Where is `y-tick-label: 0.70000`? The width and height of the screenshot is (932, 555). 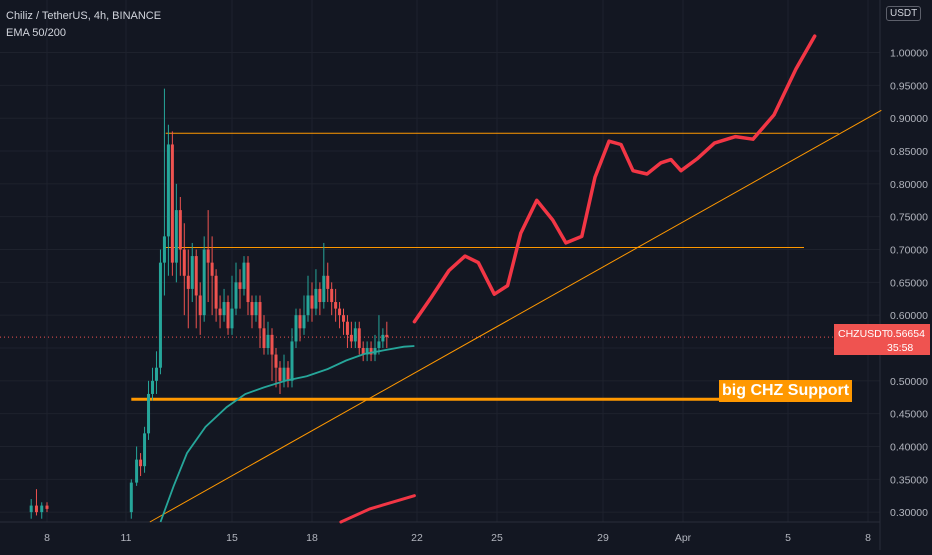 y-tick-label: 0.70000 is located at coordinates (909, 251).